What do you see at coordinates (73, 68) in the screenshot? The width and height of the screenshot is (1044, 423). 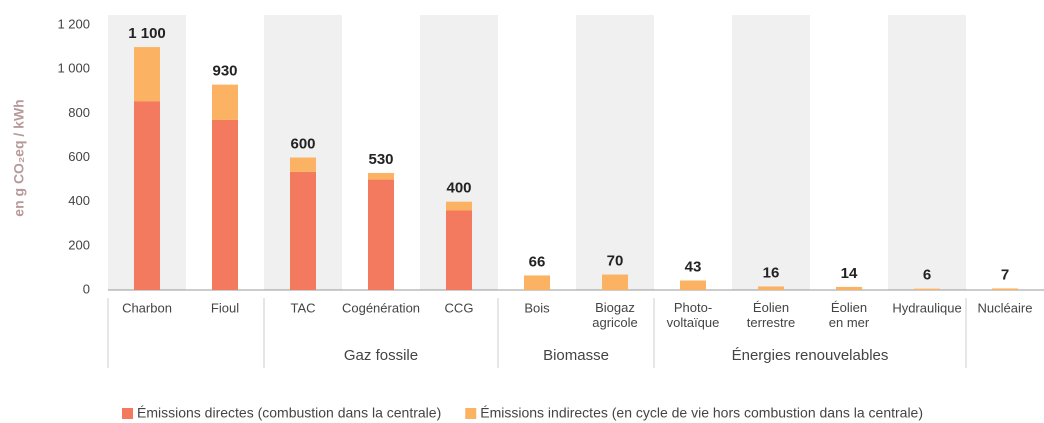 I see `y-tick-label: 1 000` at bounding box center [73, 68].